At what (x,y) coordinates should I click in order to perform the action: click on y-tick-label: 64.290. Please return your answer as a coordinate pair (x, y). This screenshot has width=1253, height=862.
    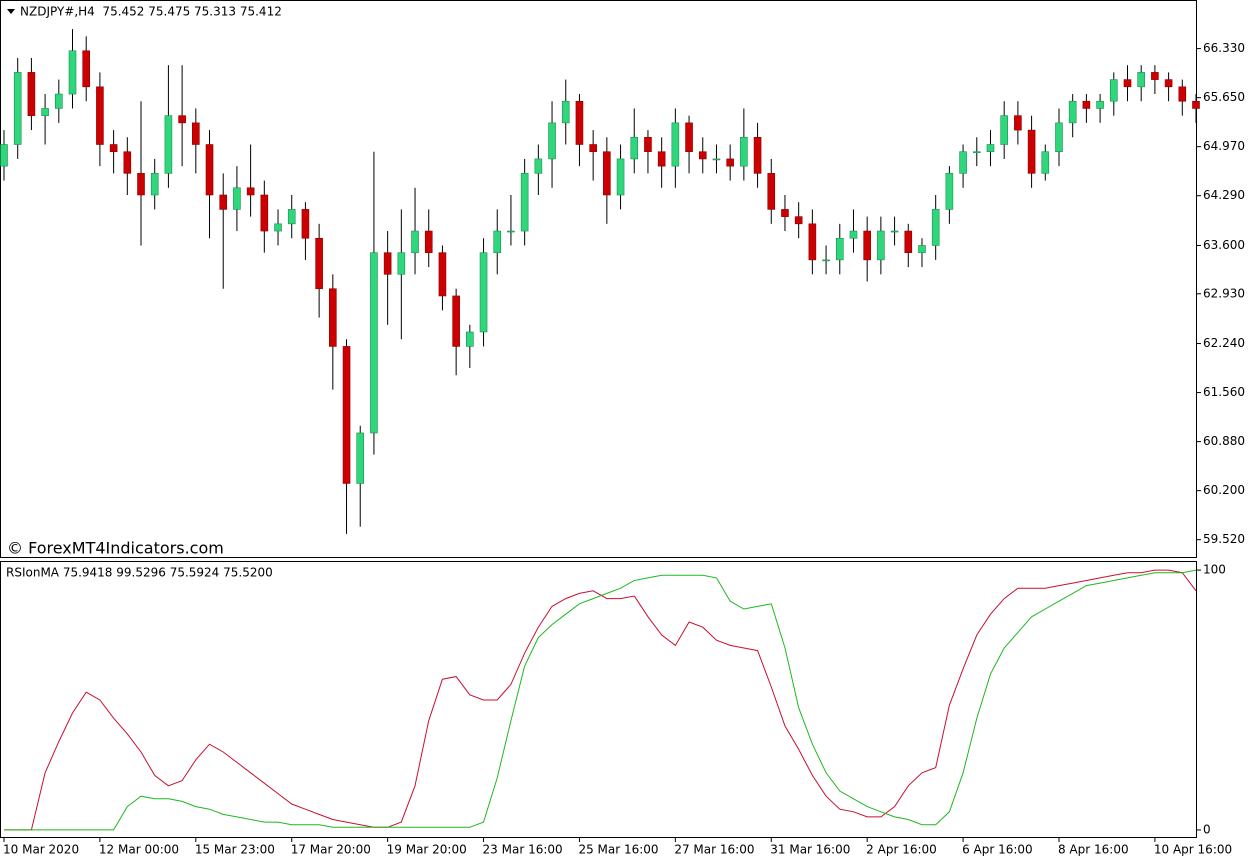
    Looking at the image, I should click on (1224, 195).